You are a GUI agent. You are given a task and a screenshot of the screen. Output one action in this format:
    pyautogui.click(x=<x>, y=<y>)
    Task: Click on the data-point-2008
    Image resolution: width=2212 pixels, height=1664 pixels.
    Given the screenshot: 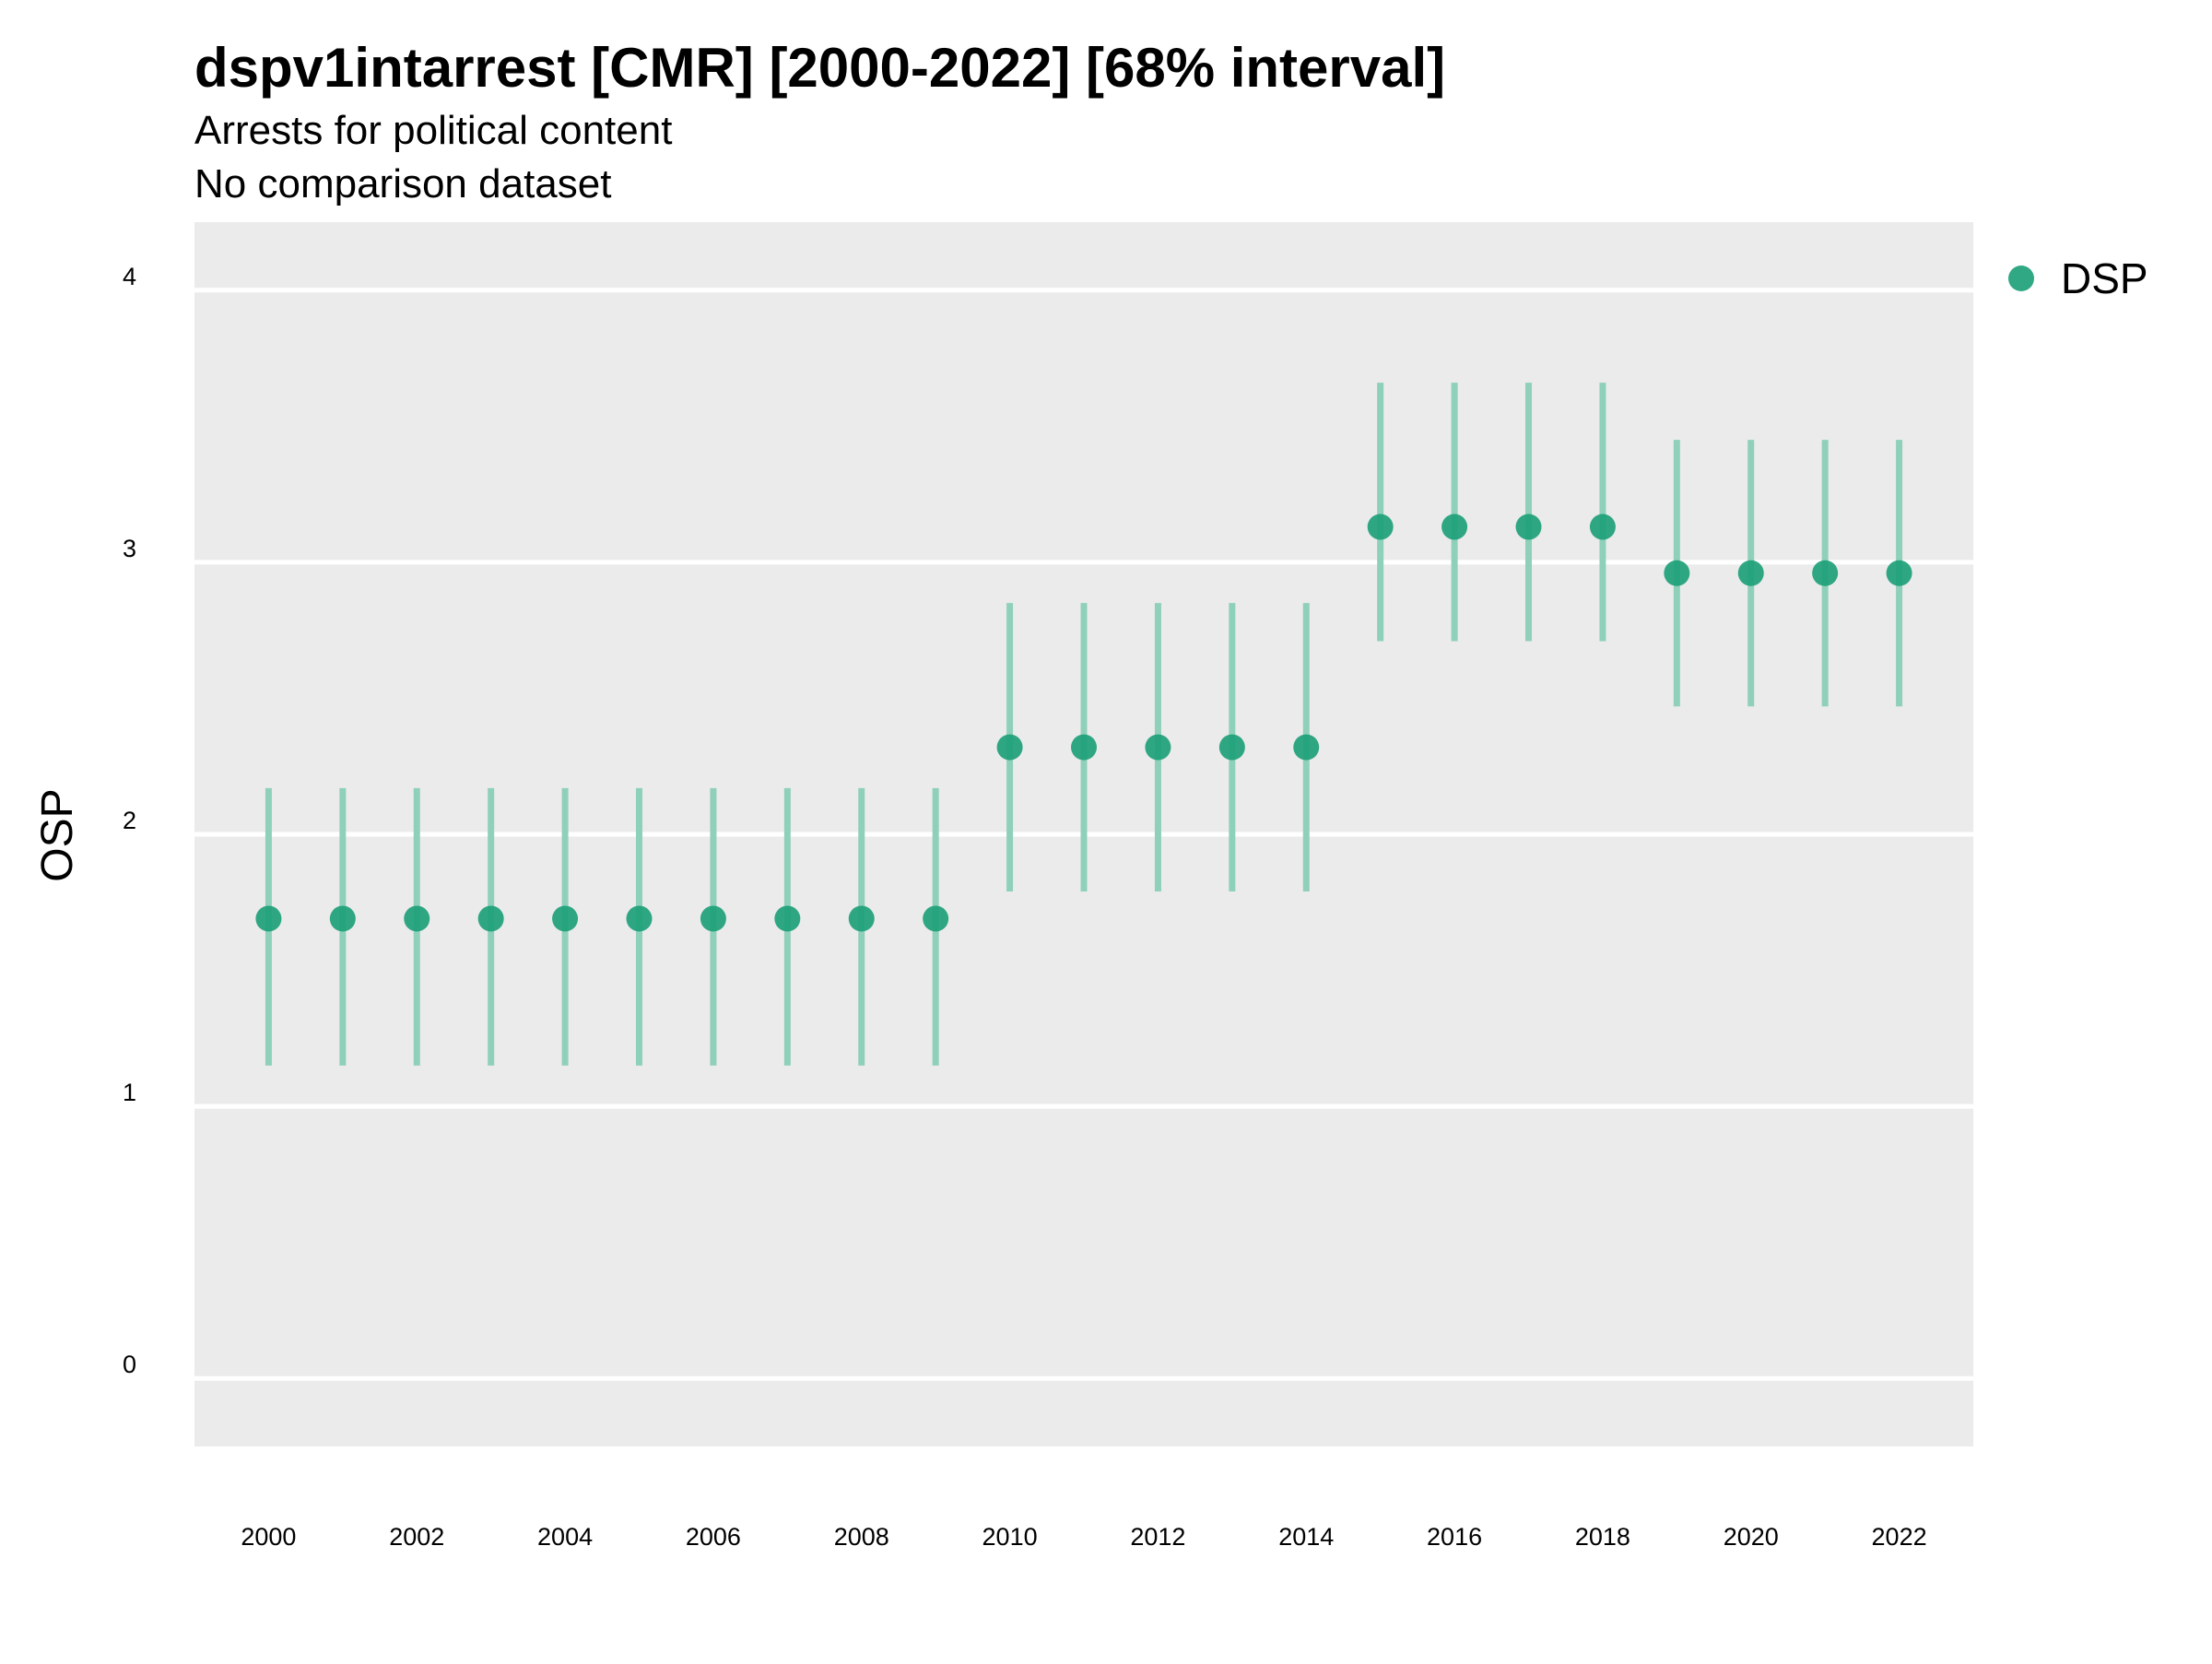 What is the action you would take?
    pyautogui.click(x=861, y=918)
    